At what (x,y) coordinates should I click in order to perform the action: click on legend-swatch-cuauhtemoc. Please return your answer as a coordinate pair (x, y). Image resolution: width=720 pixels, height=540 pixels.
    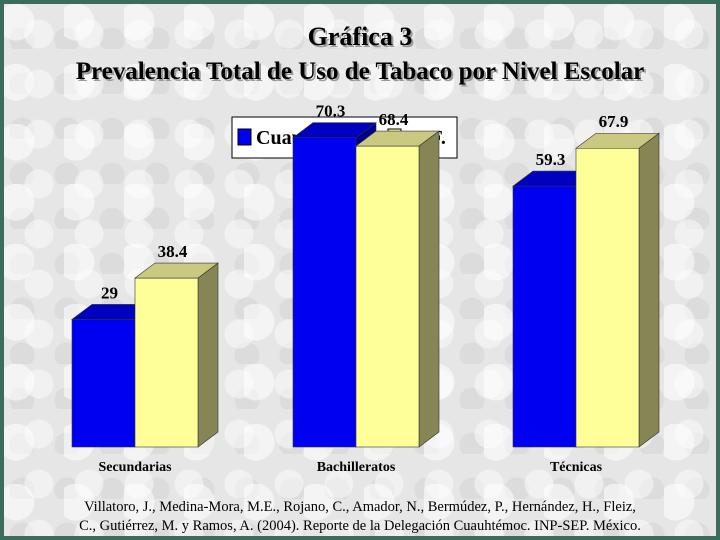
    Looking at the image, I should click on (244, 137).